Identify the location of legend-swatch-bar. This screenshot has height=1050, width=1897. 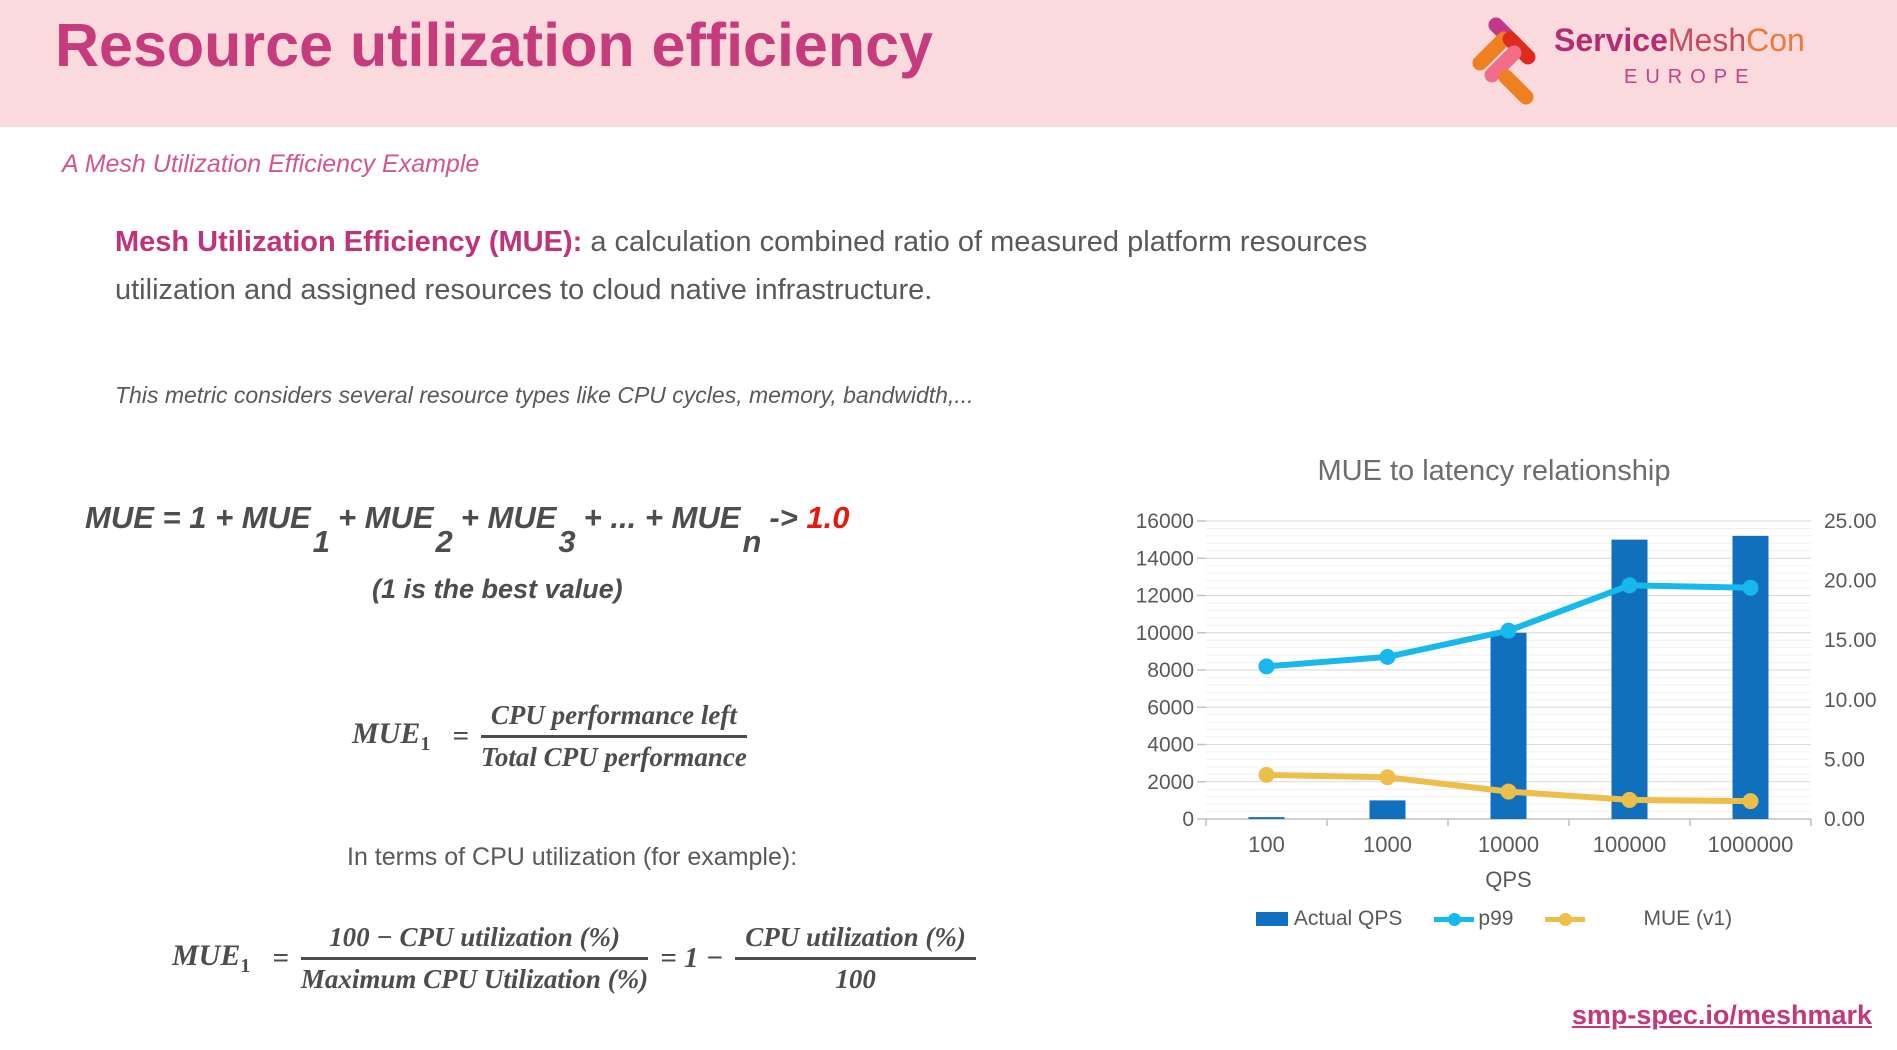
(1271, 919).